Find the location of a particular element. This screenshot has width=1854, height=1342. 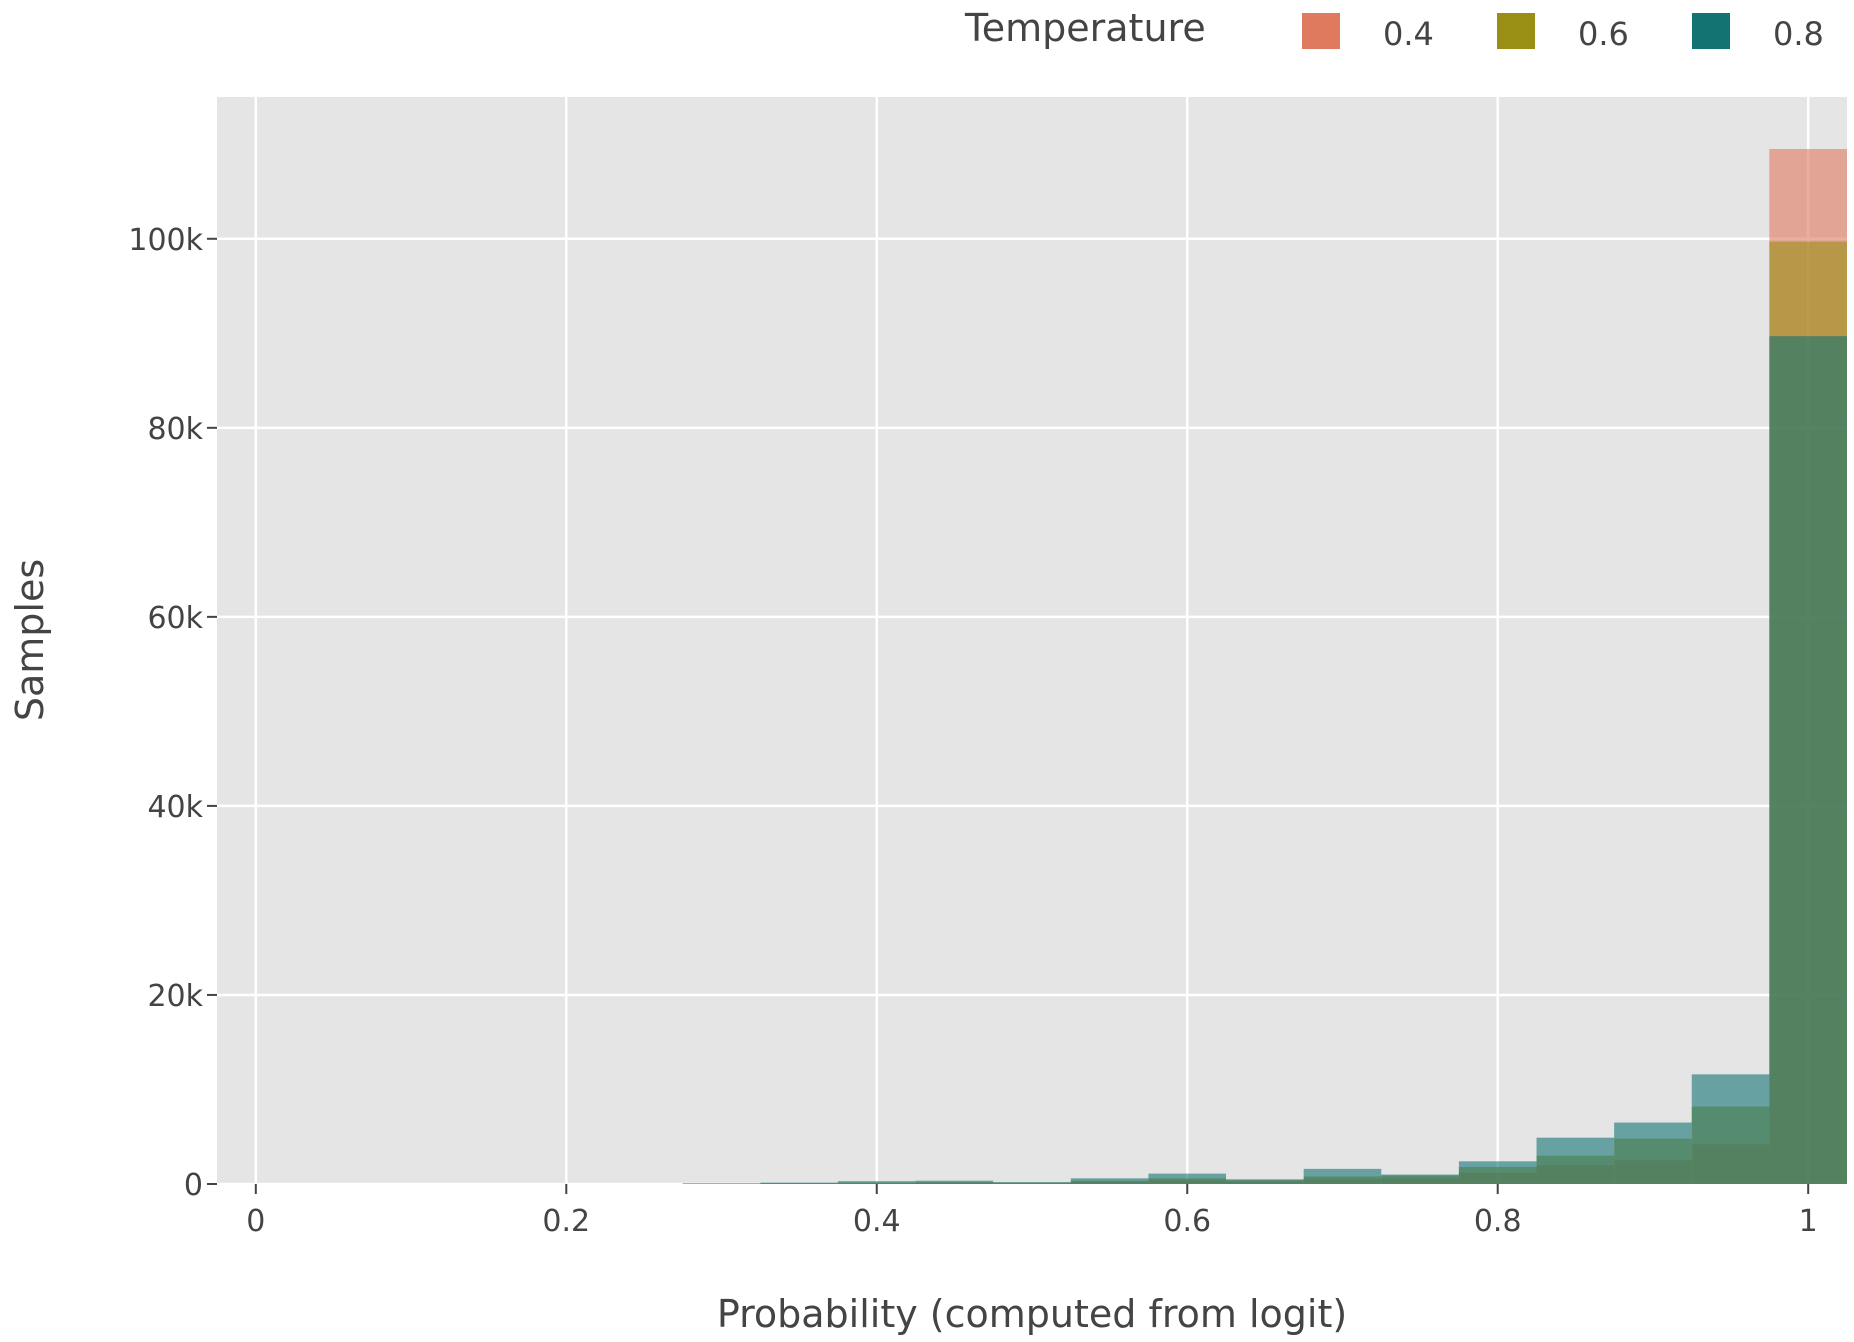

y-tick-label: 80k is located at coordinates (175, 429).